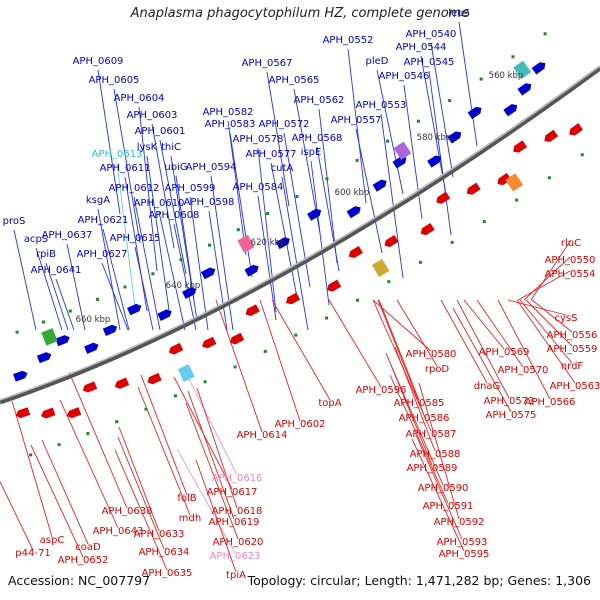 The width and height of the screenshot is (600, 600). I want to click on gene-label-forward: APH_0568, so click(317, 138).